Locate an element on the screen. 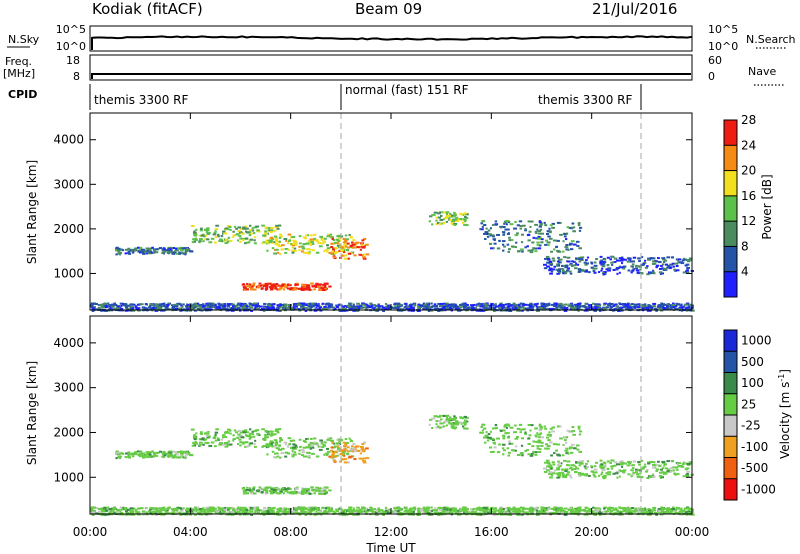 Image resolution: width=800 pixels, height=554 pixels. cpid-mode-2: normal (fast) 151 RF is located at coordinates (407, 90).